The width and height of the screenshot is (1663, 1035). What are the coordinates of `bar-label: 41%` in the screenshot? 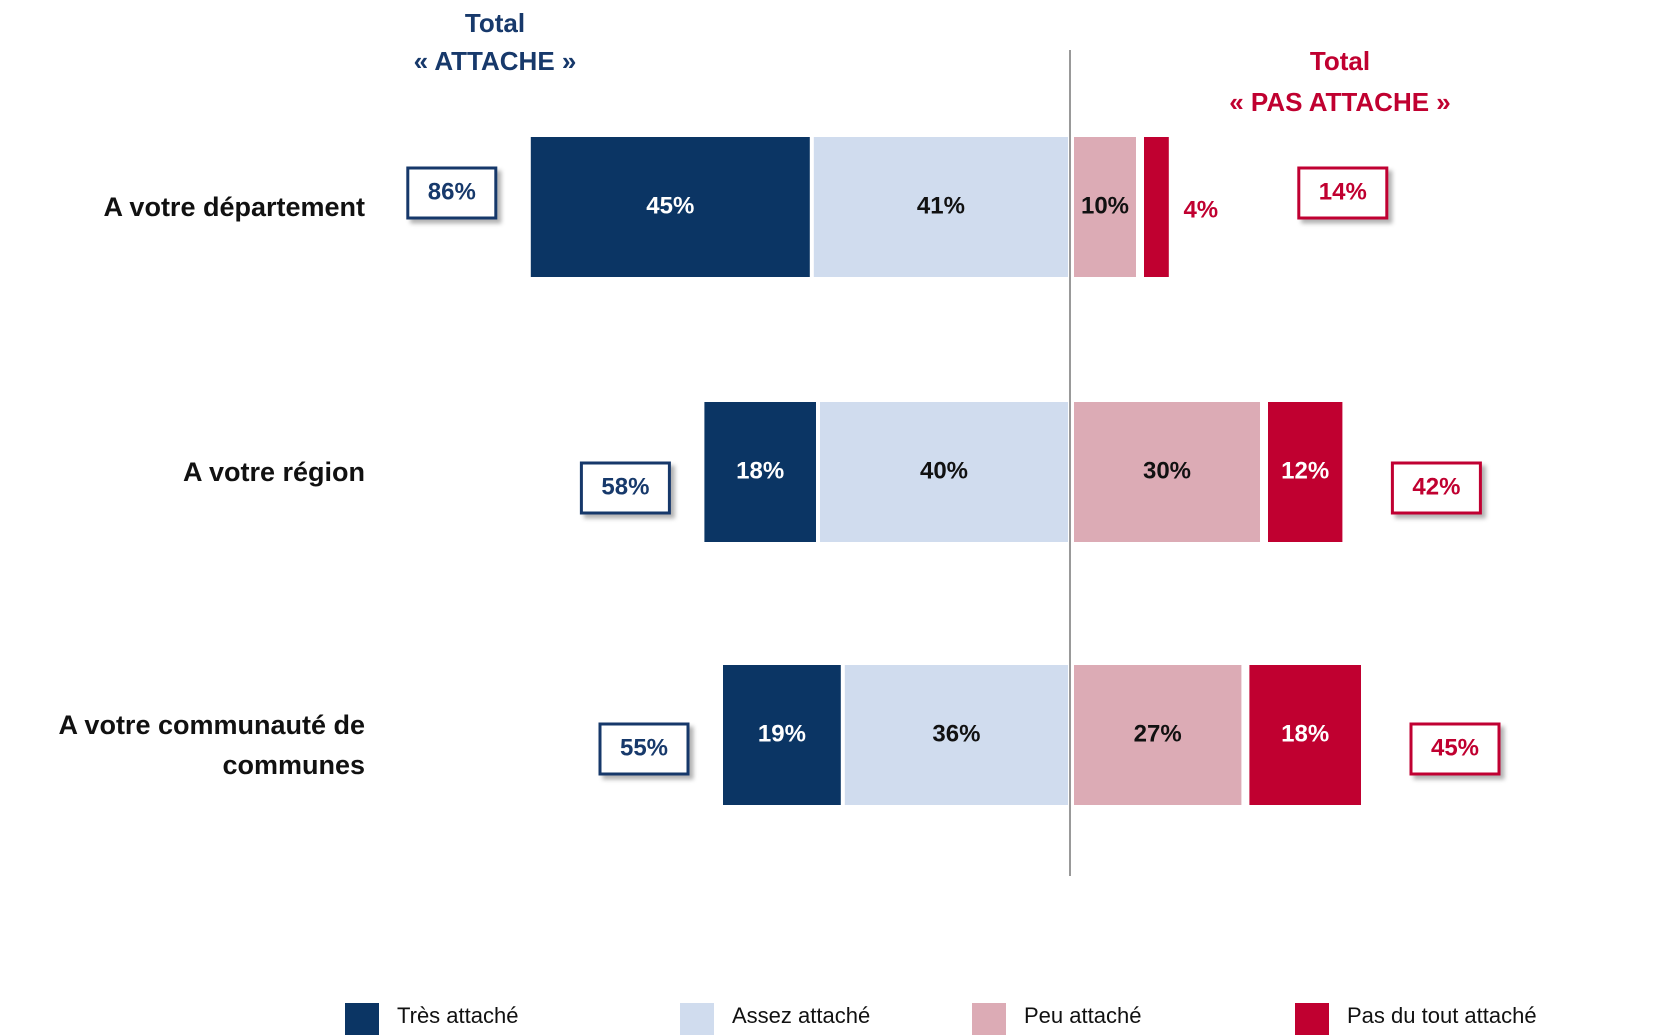 It's located at (941, 205).